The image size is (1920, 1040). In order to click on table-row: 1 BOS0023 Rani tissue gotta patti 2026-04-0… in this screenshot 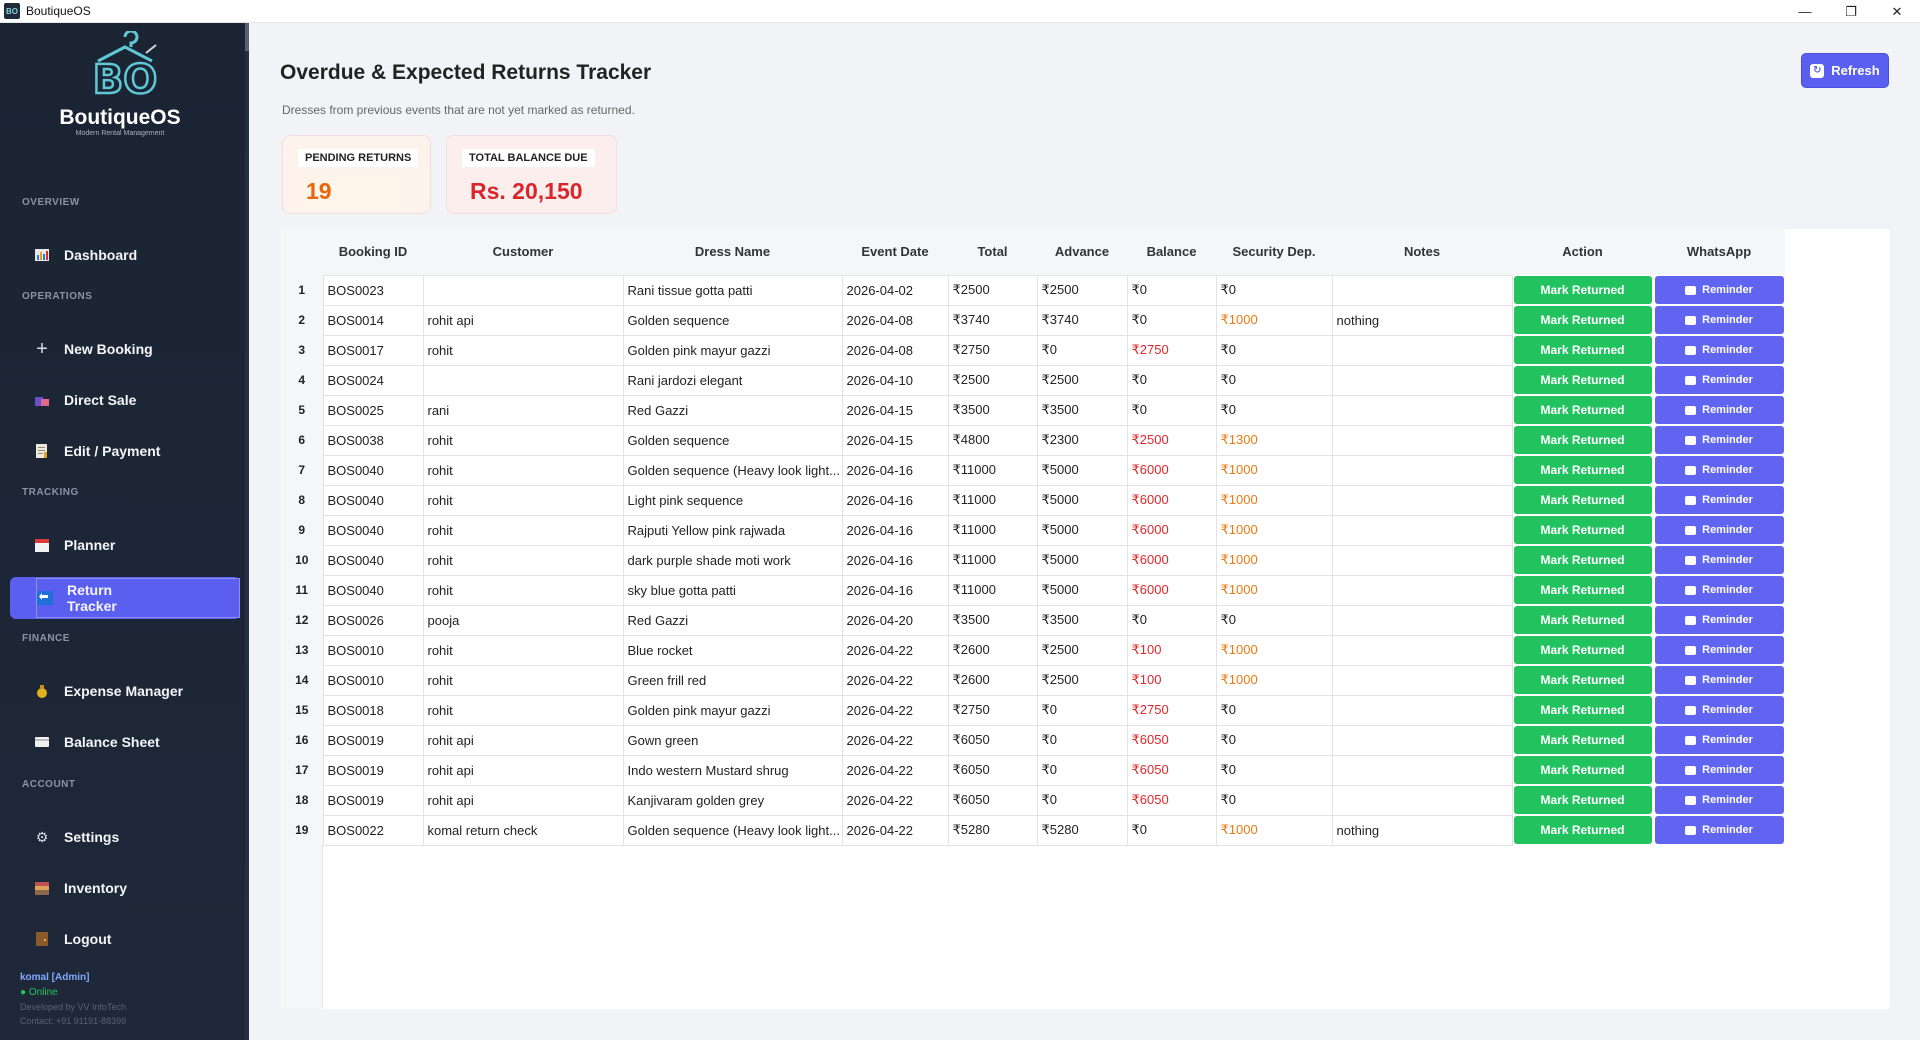, I will do `click(1033, 290)`.